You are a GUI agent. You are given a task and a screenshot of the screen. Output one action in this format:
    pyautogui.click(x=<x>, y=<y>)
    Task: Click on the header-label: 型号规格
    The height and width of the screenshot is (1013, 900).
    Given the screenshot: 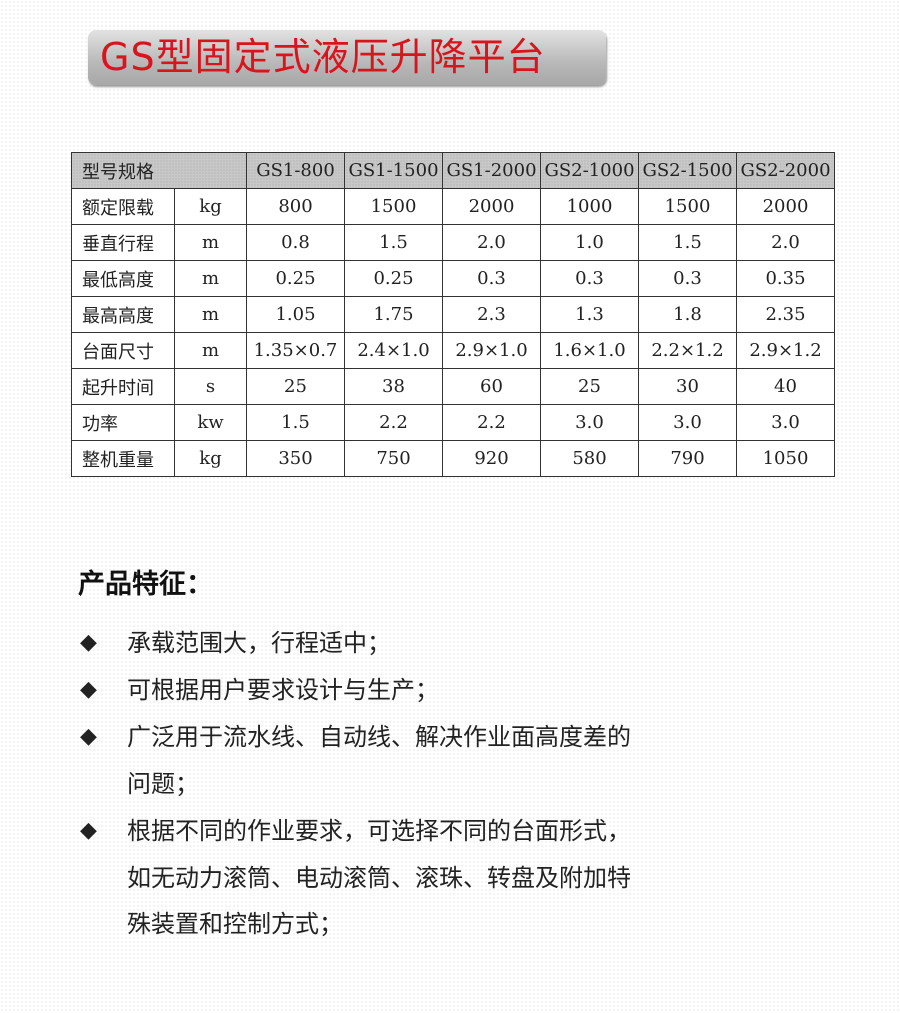 What is the action you would take?
    pyautogui.click(x=159, y=170)
    